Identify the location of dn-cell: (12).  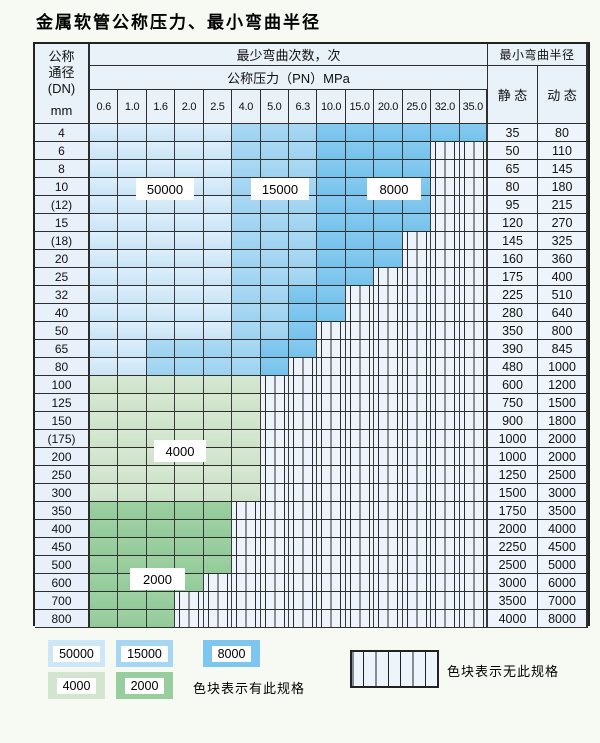
(62, 205).